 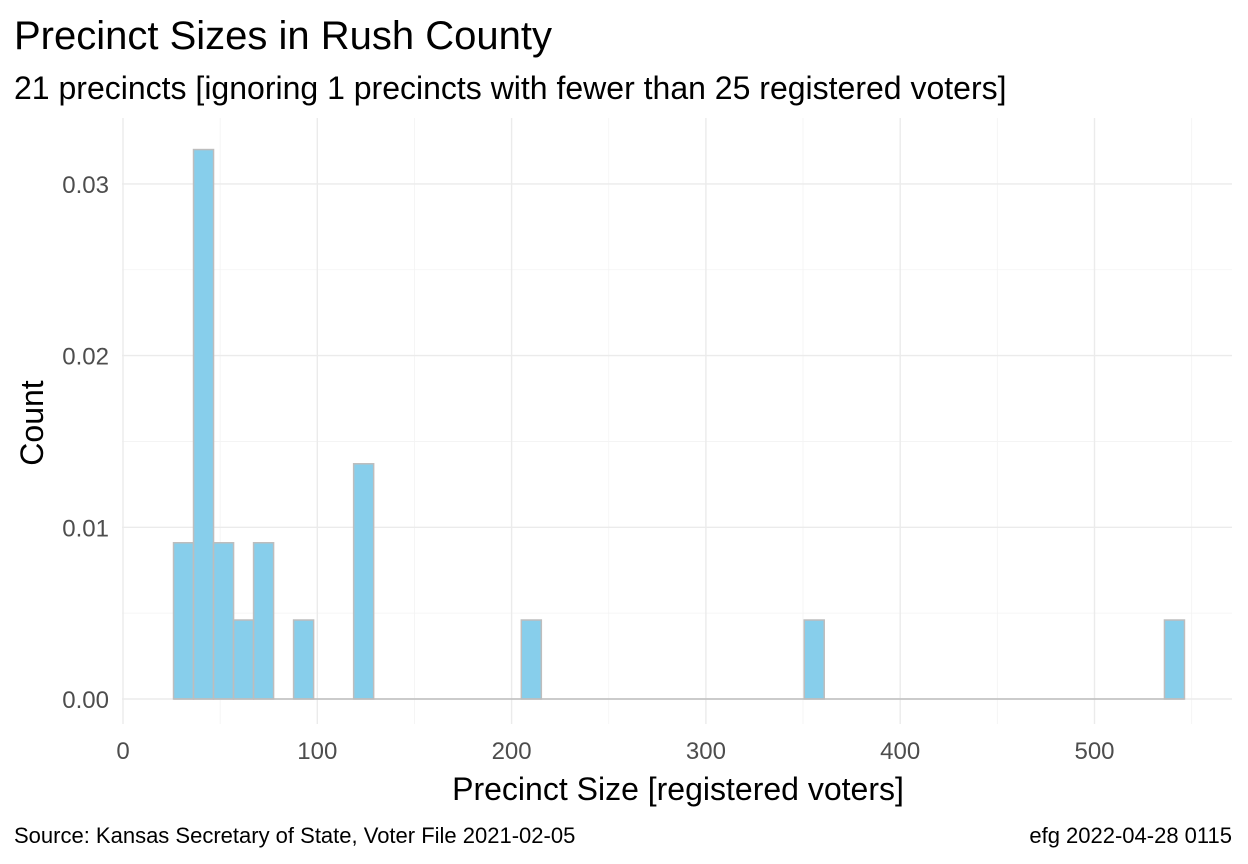 I want to click on y-tick-label: 0.02, so click(x=85, y=357).